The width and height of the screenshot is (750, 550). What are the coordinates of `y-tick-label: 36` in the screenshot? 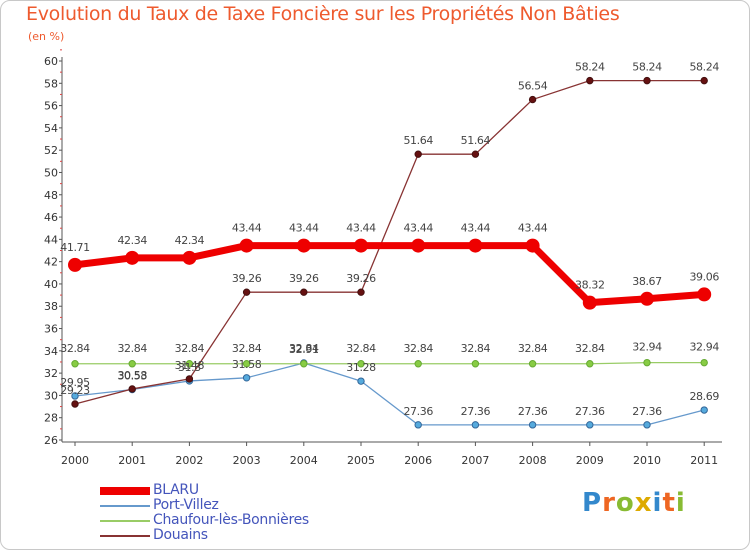 It's located at (51, 329).